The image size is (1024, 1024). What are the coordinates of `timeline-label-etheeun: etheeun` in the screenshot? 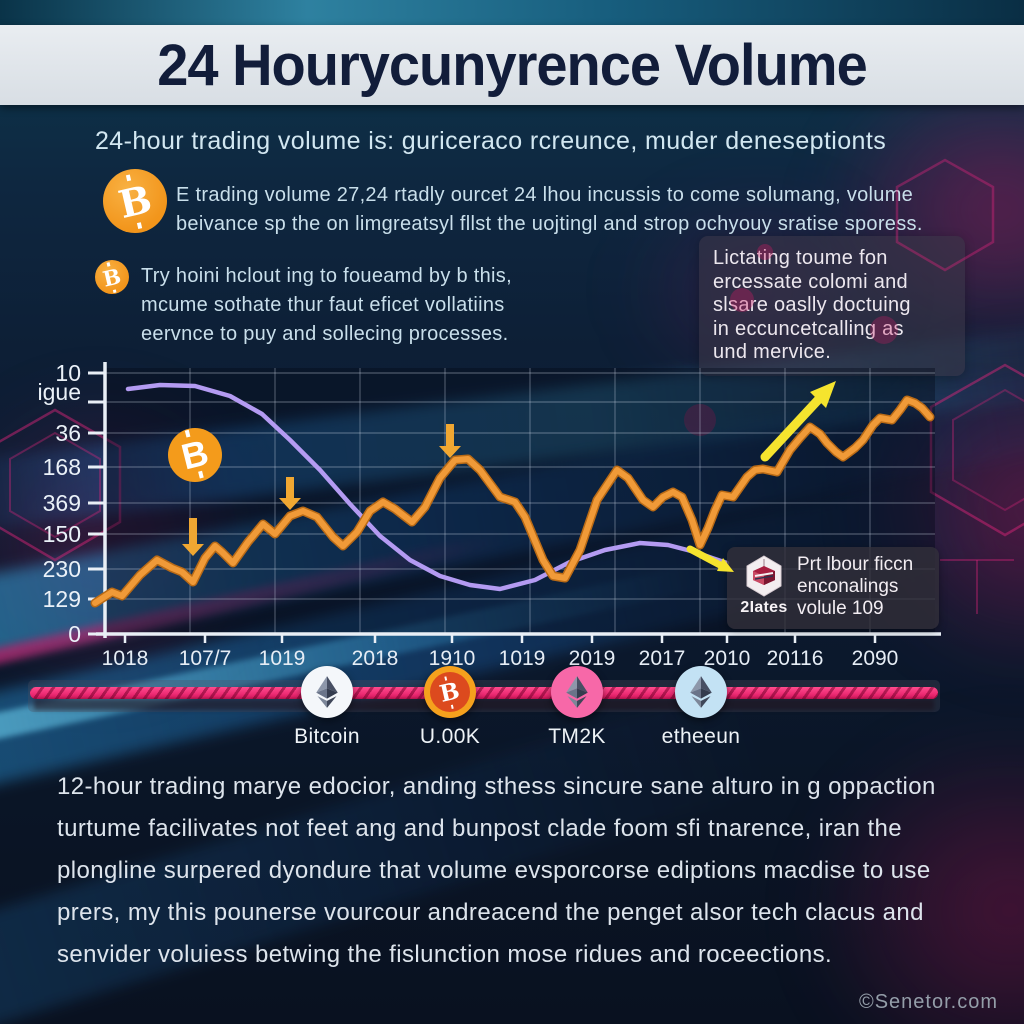 It's located at (701, 736).